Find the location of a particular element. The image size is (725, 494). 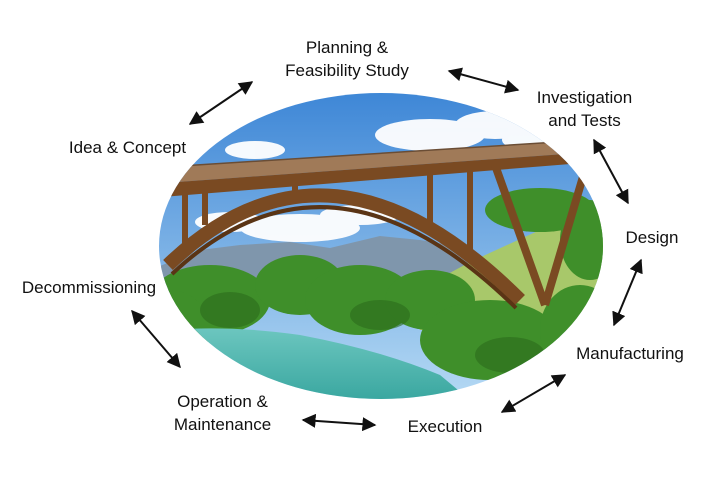

stage-label-line: Decommissioning is located at coordinates (89, 287).